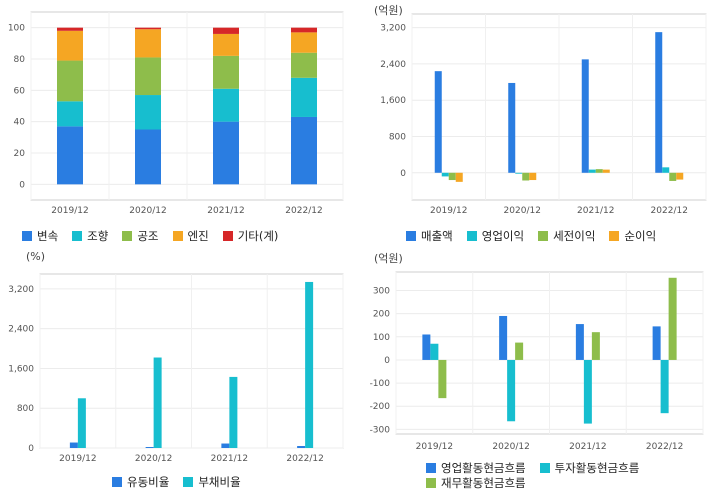 This screenshot has width=720, height=496. I want to click on legend-item: 매출액, so click(429, 235).